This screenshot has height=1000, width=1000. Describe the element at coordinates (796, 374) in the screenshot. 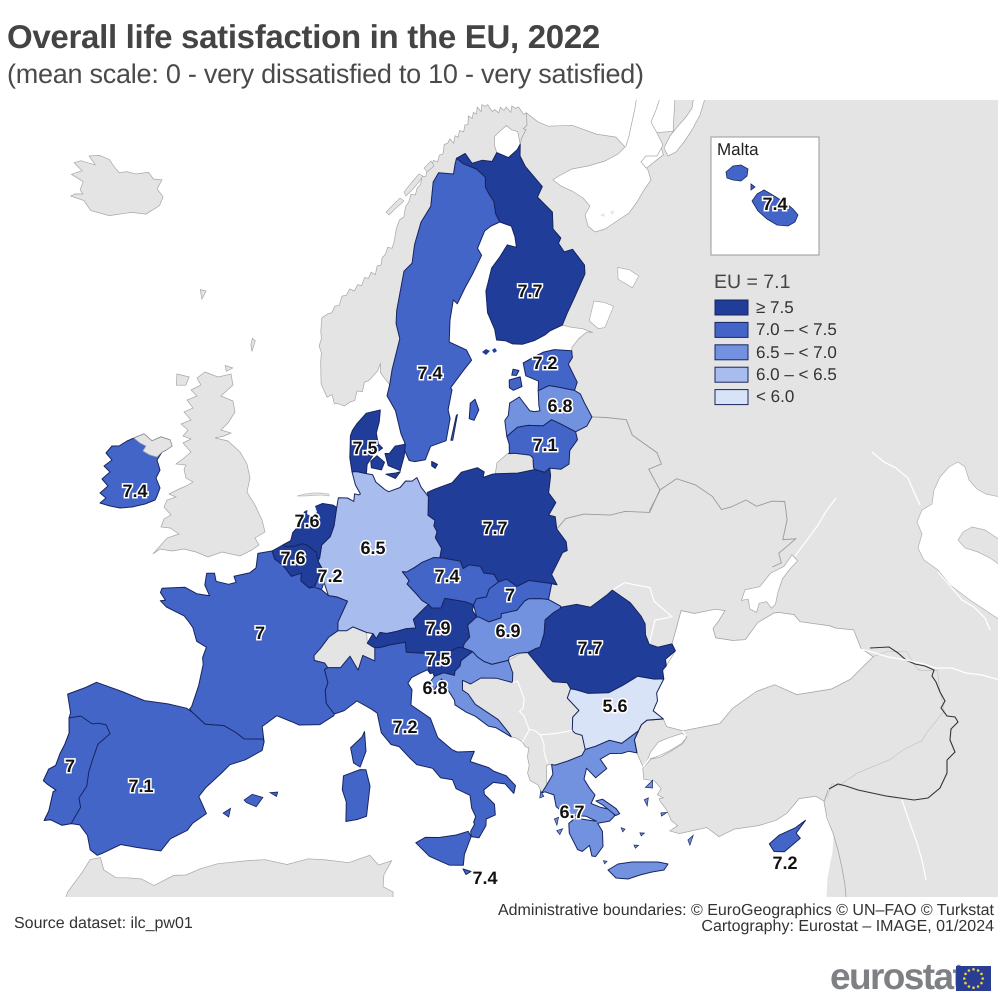

I see `svg-text: 6.0 – < 6.5` at that location.